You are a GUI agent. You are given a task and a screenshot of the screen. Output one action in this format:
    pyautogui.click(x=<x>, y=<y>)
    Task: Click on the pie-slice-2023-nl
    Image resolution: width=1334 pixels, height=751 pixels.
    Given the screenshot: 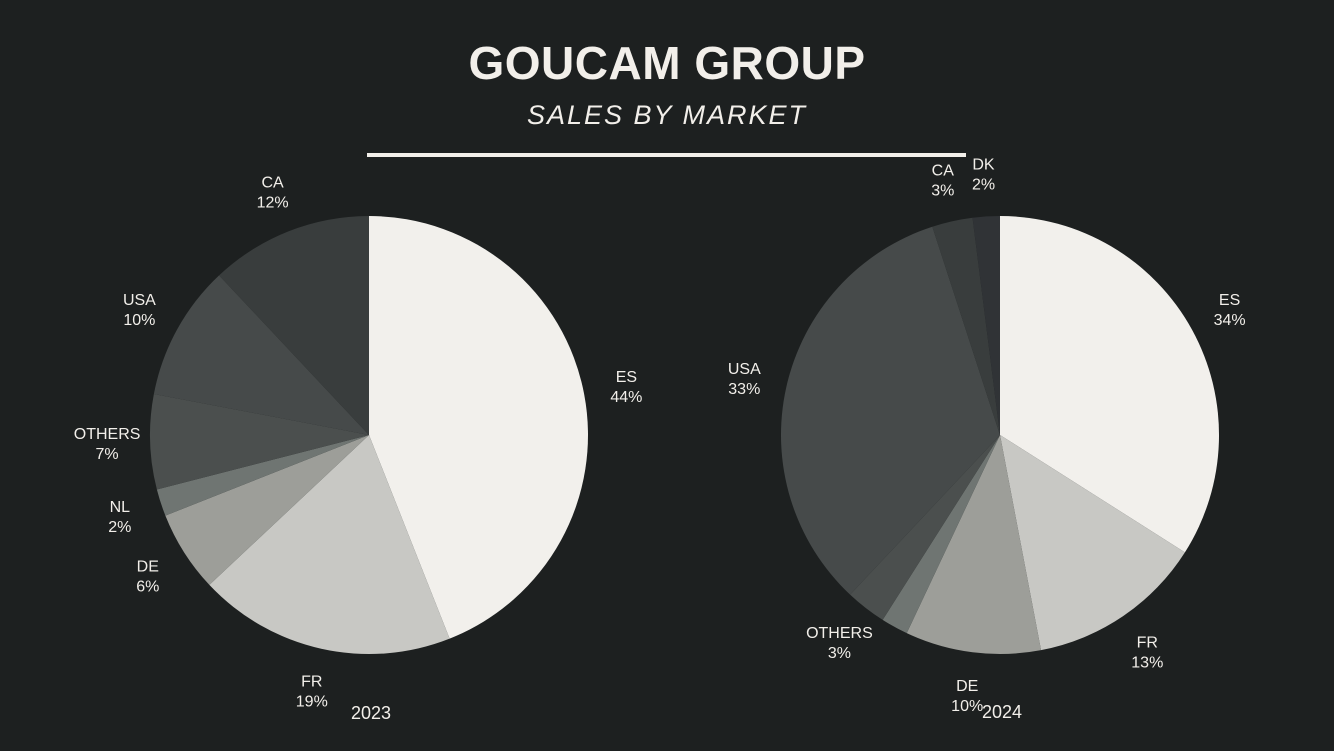 What is the action you would take?
    pyautogui.click(x=262, y=475)
    